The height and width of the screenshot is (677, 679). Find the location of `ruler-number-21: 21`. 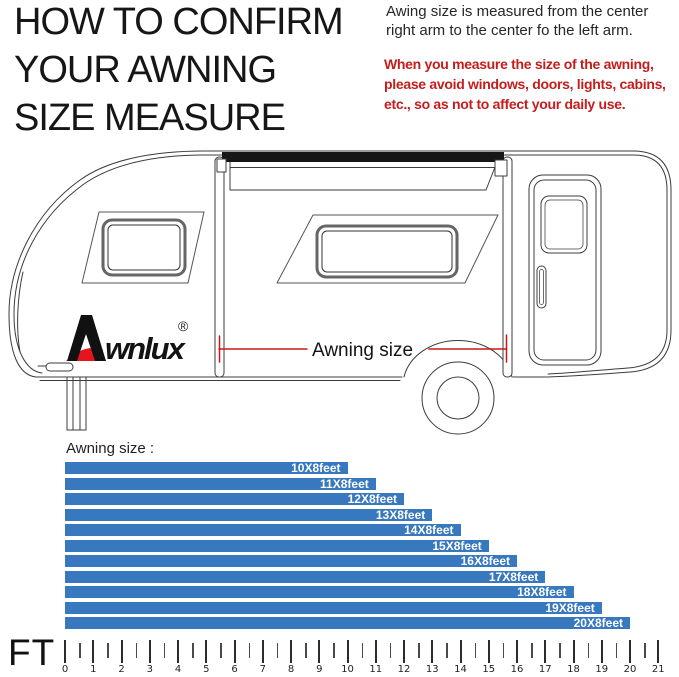

ruler-number-21: 21 is located at coordinates (658, 669).